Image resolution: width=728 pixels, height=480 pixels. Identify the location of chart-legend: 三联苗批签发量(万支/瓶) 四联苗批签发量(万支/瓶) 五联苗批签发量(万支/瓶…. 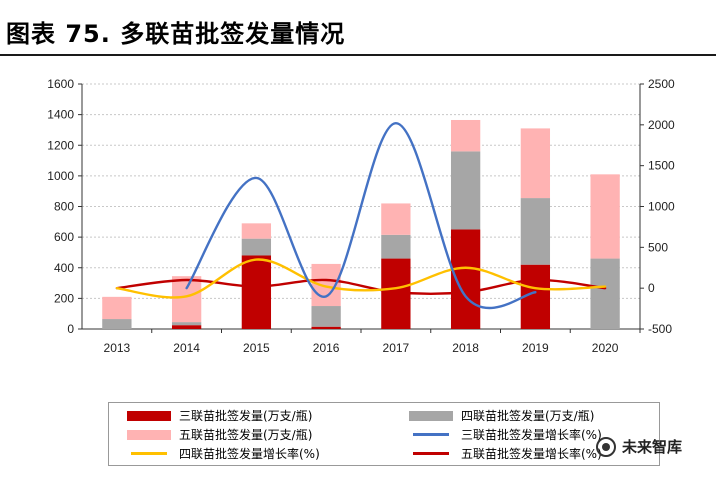
(384, 434).